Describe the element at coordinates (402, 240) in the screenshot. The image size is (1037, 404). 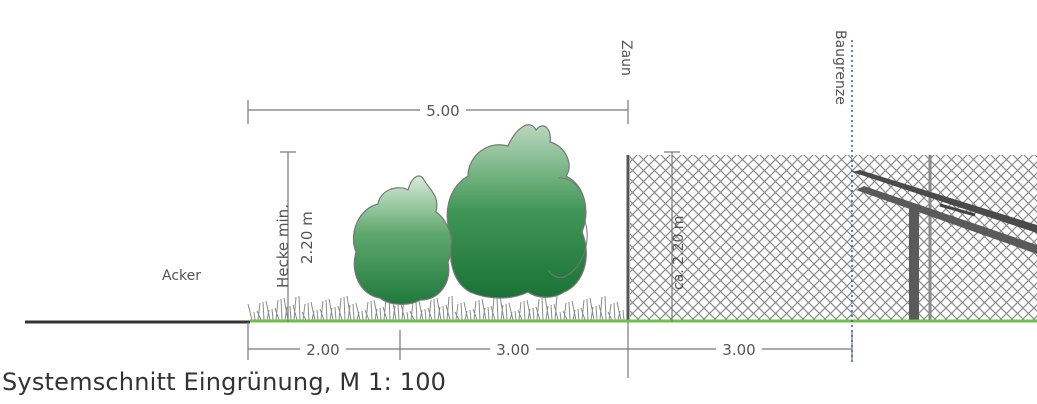
I see `hedge-tree-small` at that location.